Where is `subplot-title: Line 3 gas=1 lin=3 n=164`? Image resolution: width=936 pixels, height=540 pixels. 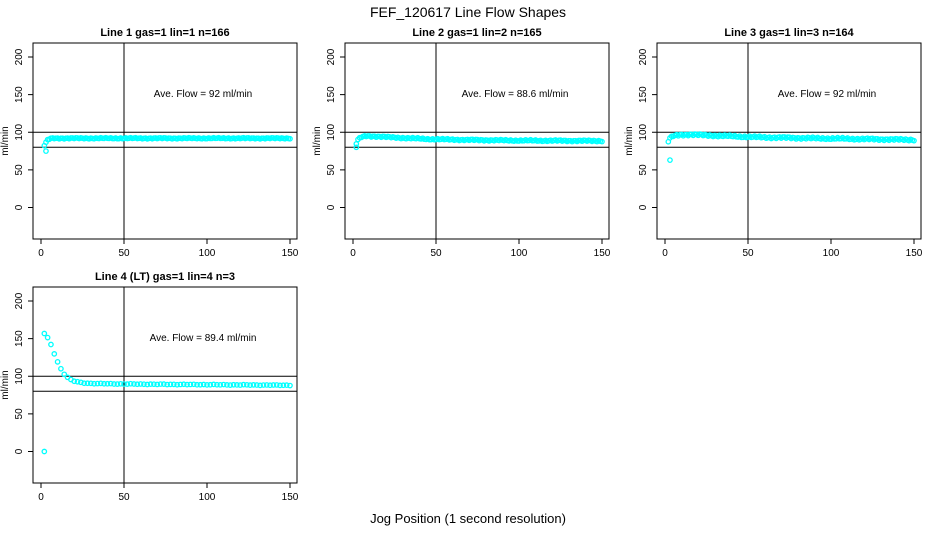
subplot-title: Line 3 gas=1 lin=3 n=164 is located at coordinates (789, 33).